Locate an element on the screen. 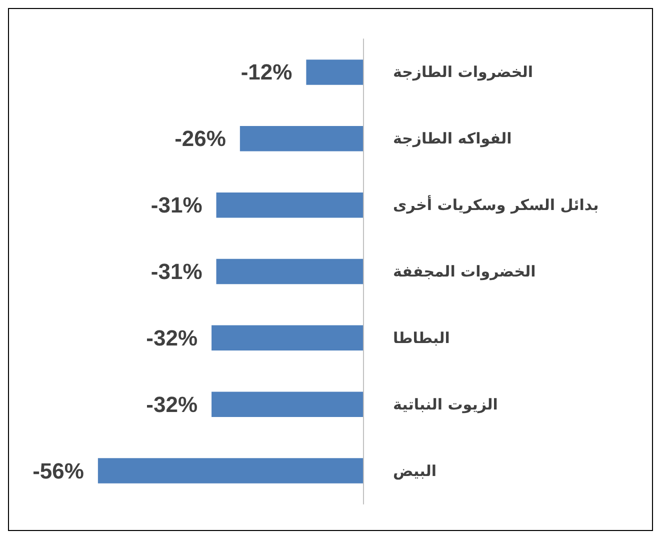 Image resolution: width=663 pixels, height=543 pixels. y-tick-label: الخضروات الطازجة is located at coordinates (463, 72).